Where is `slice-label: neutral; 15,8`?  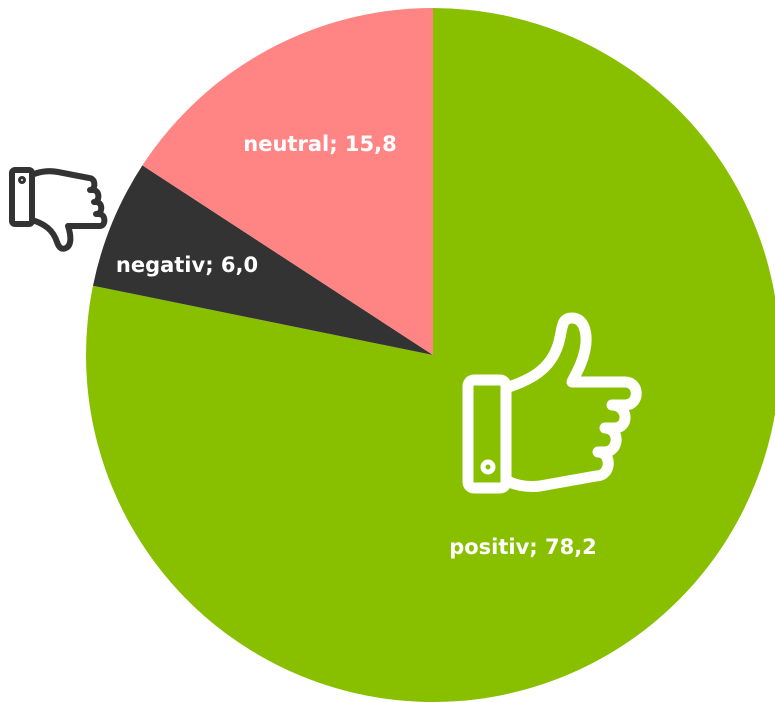 slice-label: neutral; 15,8 is located at coordinates (319, 144).